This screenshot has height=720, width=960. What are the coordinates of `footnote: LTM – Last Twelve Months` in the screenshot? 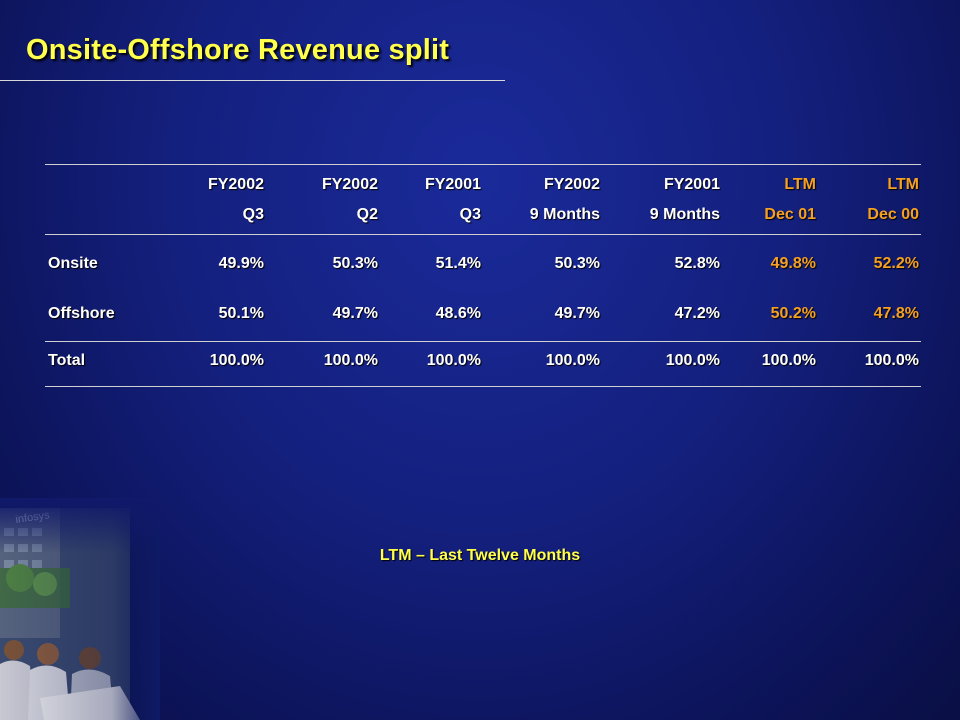 It's located at (480, 555).